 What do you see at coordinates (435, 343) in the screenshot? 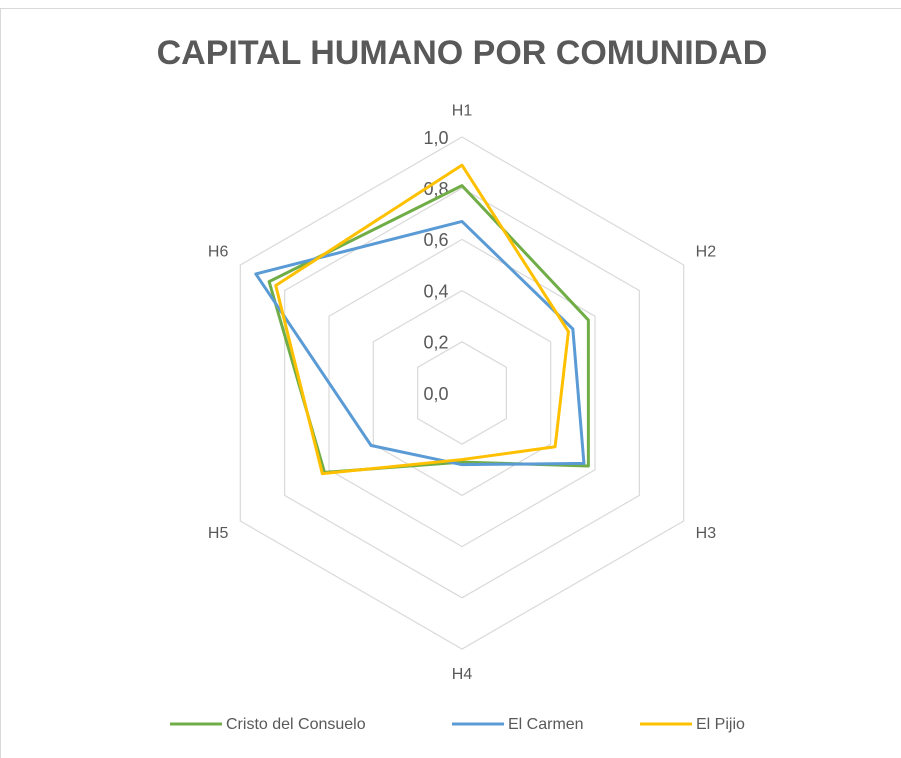
I see `y-tick-label: 0,2` at bounding box center [435, 343].